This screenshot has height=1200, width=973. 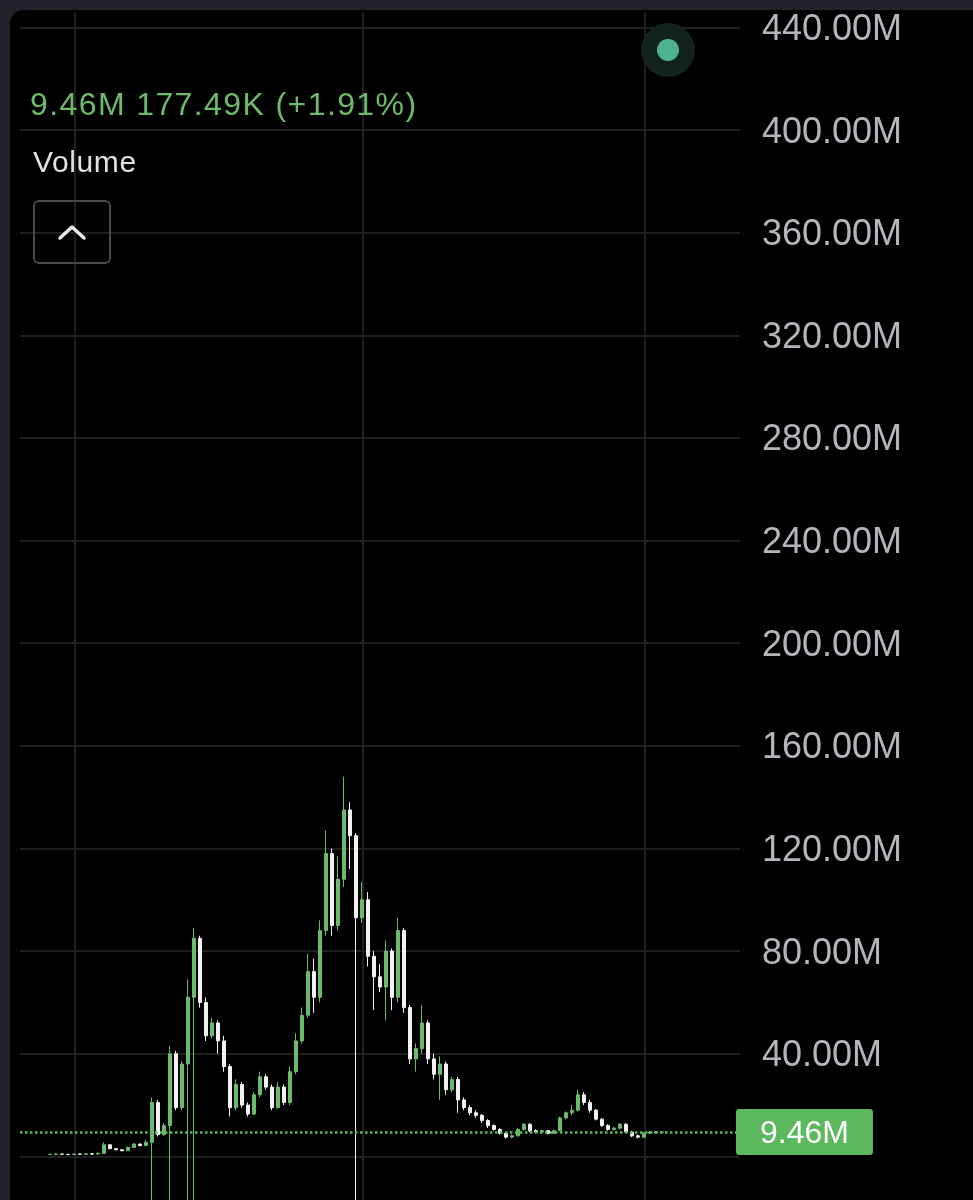 I want to click on annotation: Volume, so click(x=85, y=162).